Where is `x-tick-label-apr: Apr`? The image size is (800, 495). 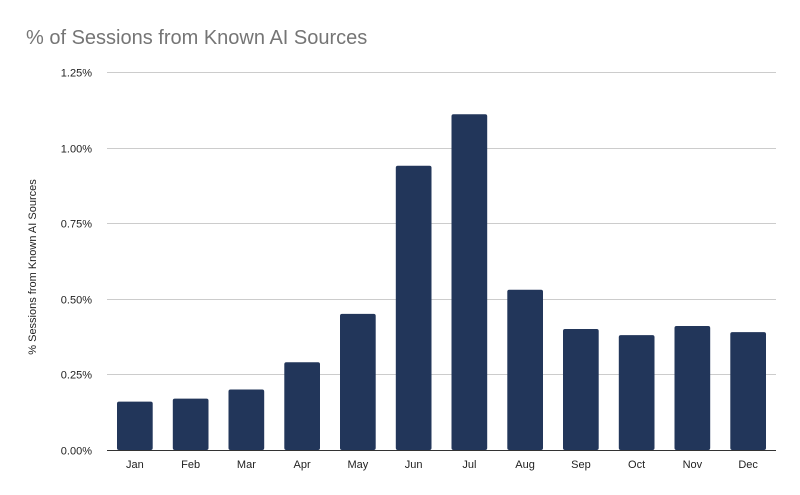
x-tick-label-apr: Apr is located at coordinates (302, 465).